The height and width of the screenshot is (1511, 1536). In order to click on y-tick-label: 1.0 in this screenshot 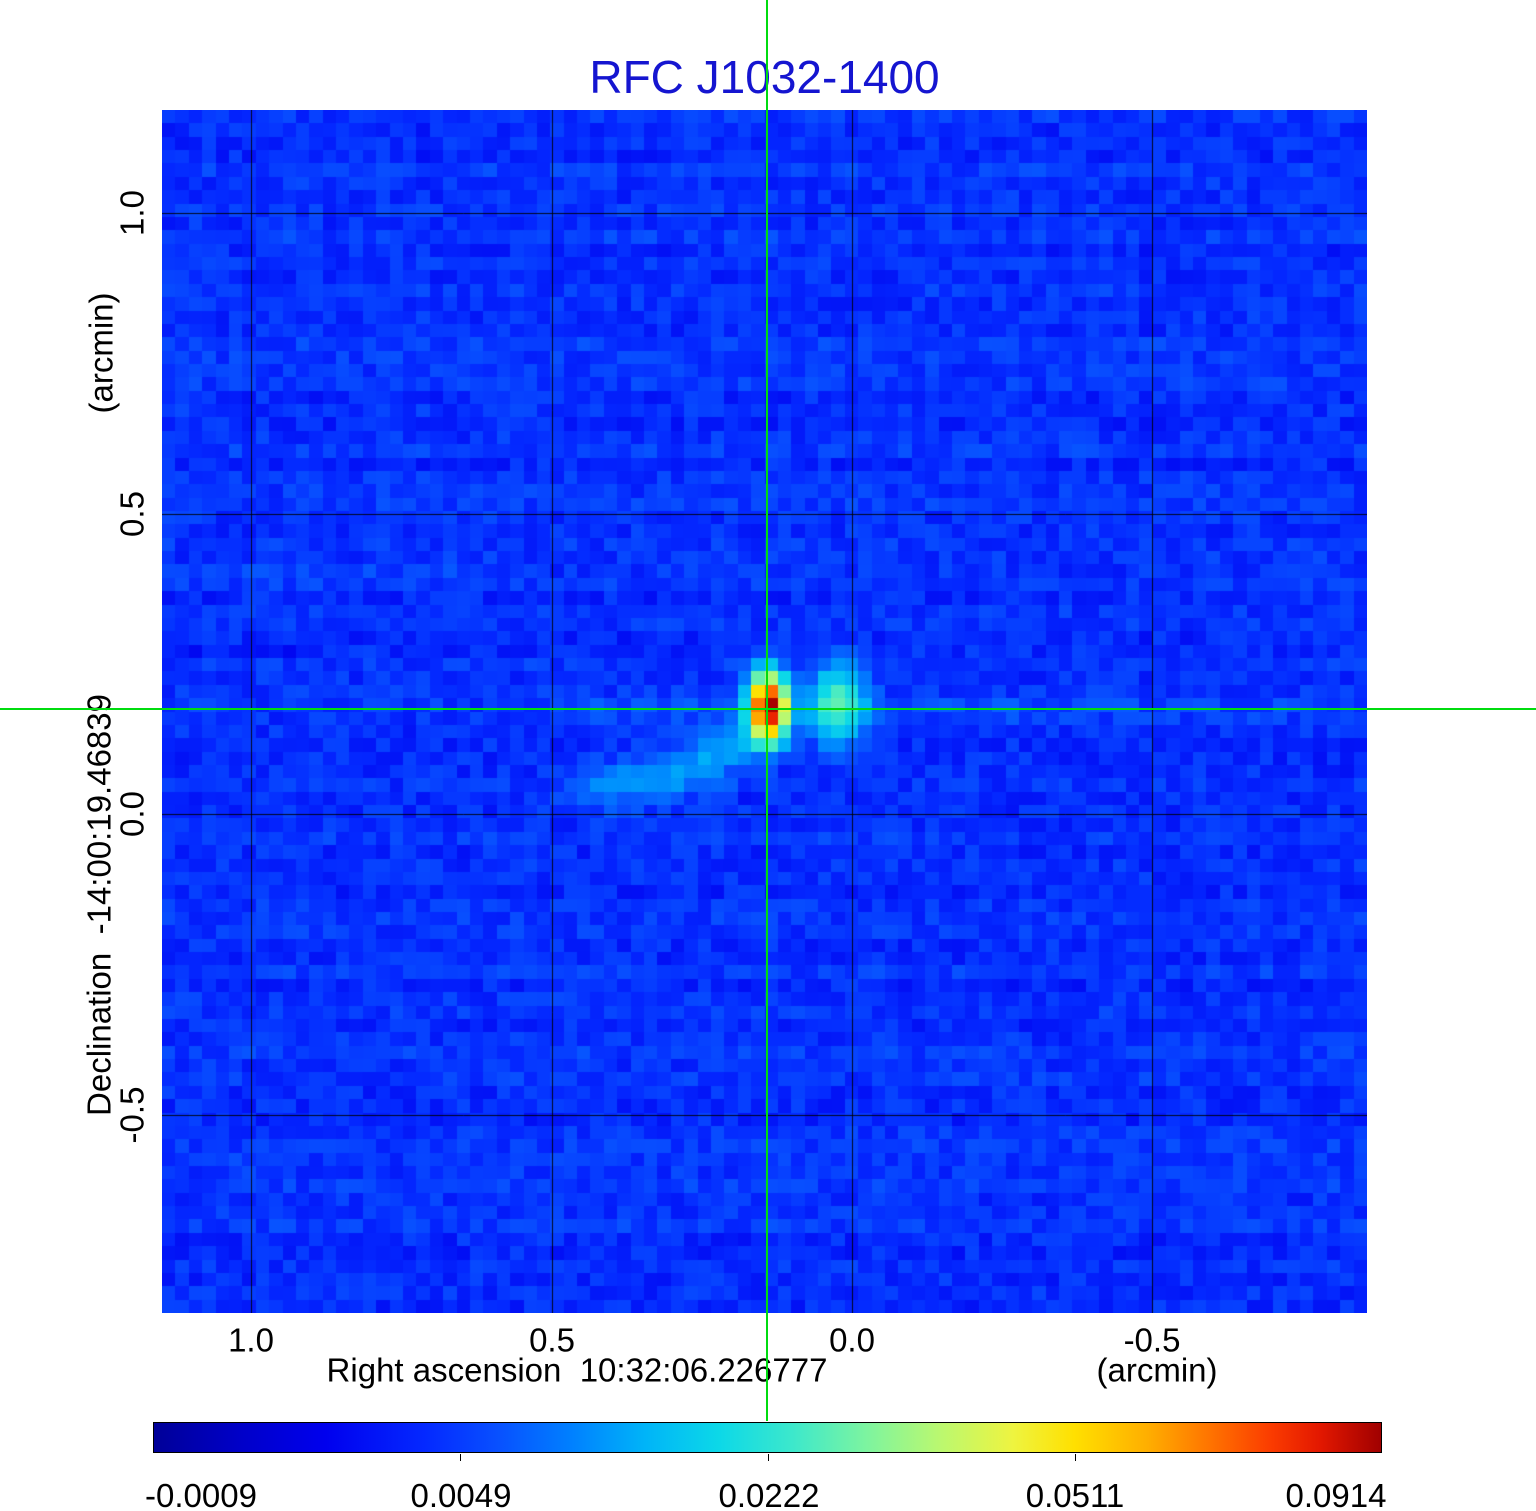, I will do `click(132, 213)`.